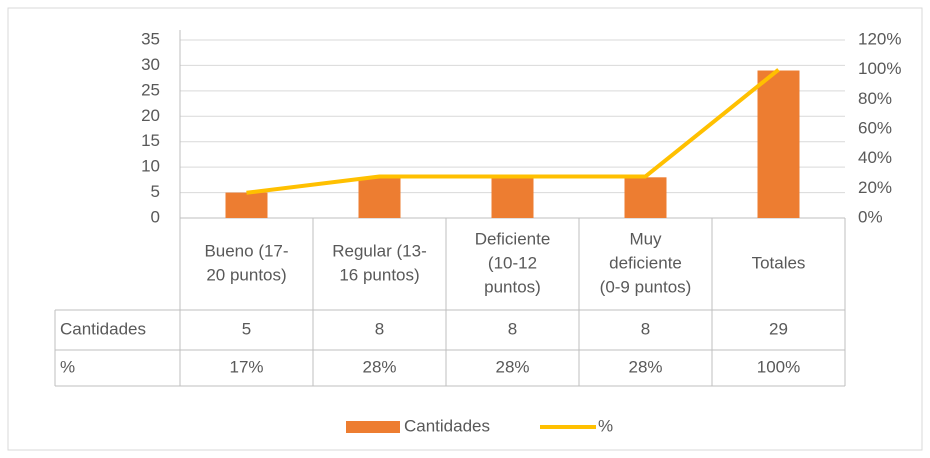 The image size is (930, 458). What do you see at coordinates (103, 328) in the screenshot?
I see `row-header: Cantidades` at bounding box center [103, 328].